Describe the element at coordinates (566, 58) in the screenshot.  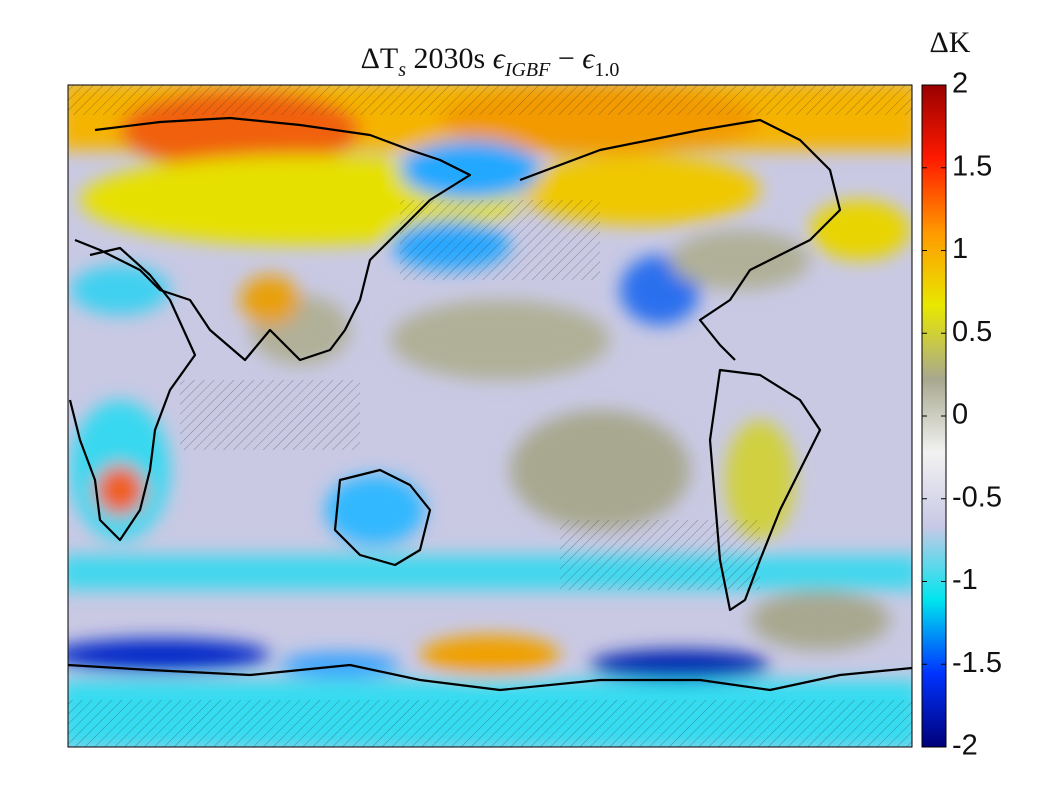
I see `title-part: −` at that location.